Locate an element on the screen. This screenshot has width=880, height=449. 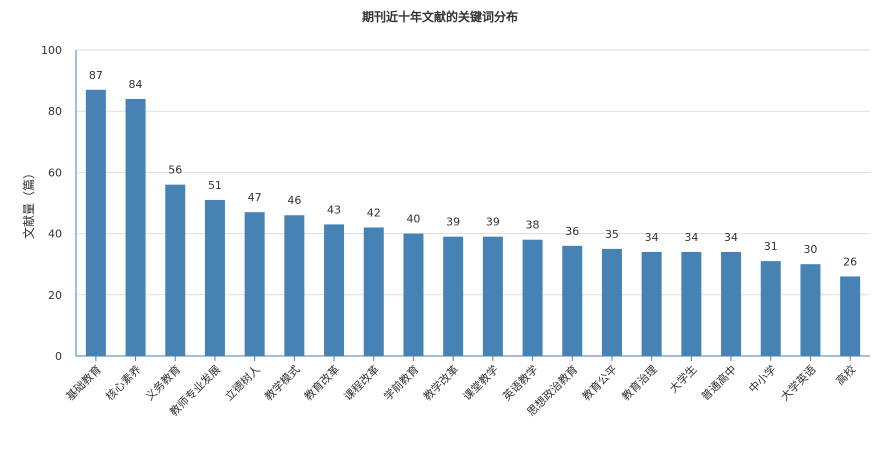
value-label-8: 40 is located at coordinates (413, 219).